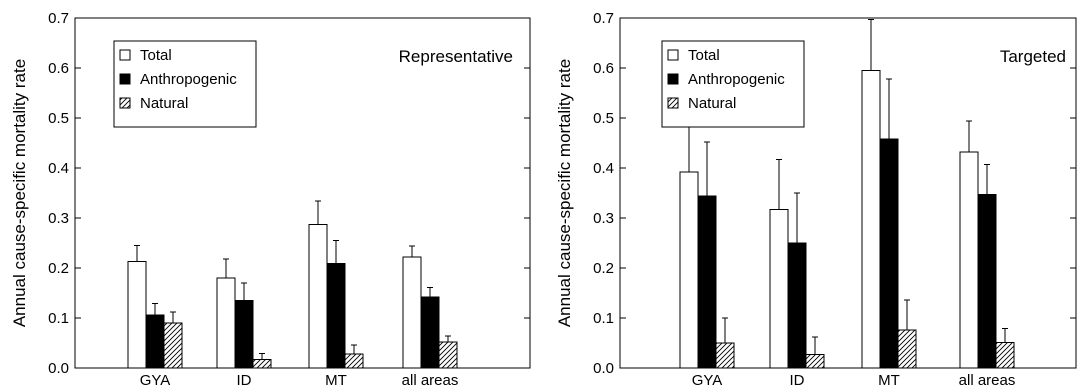  What do you see at coordinates (1033, 56) in the screenshot?
I see `panel-title: Targeted` at bounding box center [1033, 56].